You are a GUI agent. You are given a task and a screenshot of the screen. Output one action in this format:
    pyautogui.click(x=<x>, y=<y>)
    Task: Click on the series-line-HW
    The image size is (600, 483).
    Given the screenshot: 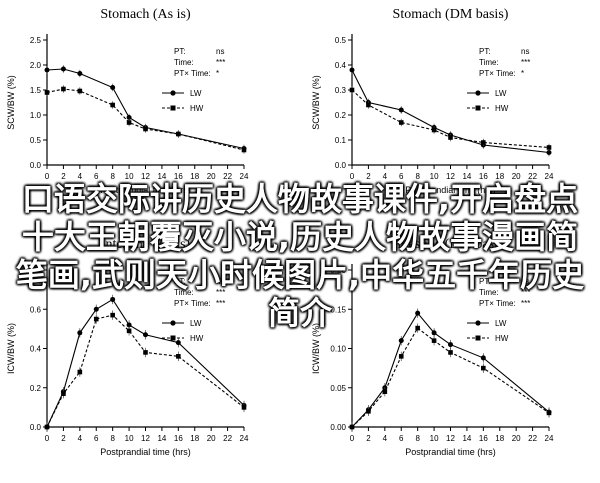 What is the action you would take?
    pyautogui.click(x=450, y=377)
    